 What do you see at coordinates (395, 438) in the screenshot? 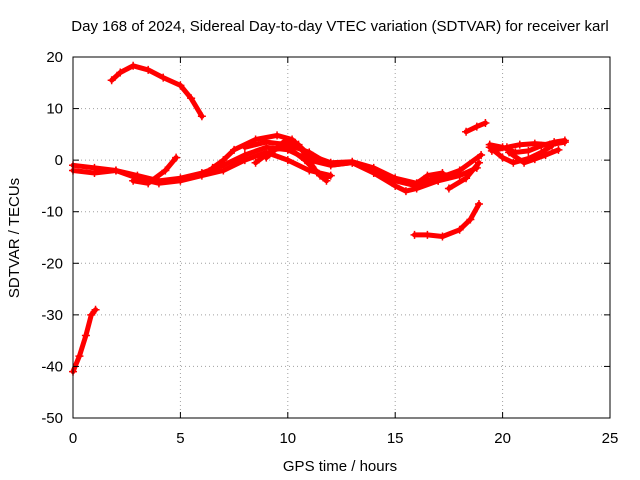
I see `x-tick-label: 15` at bounding box center [395, 438].